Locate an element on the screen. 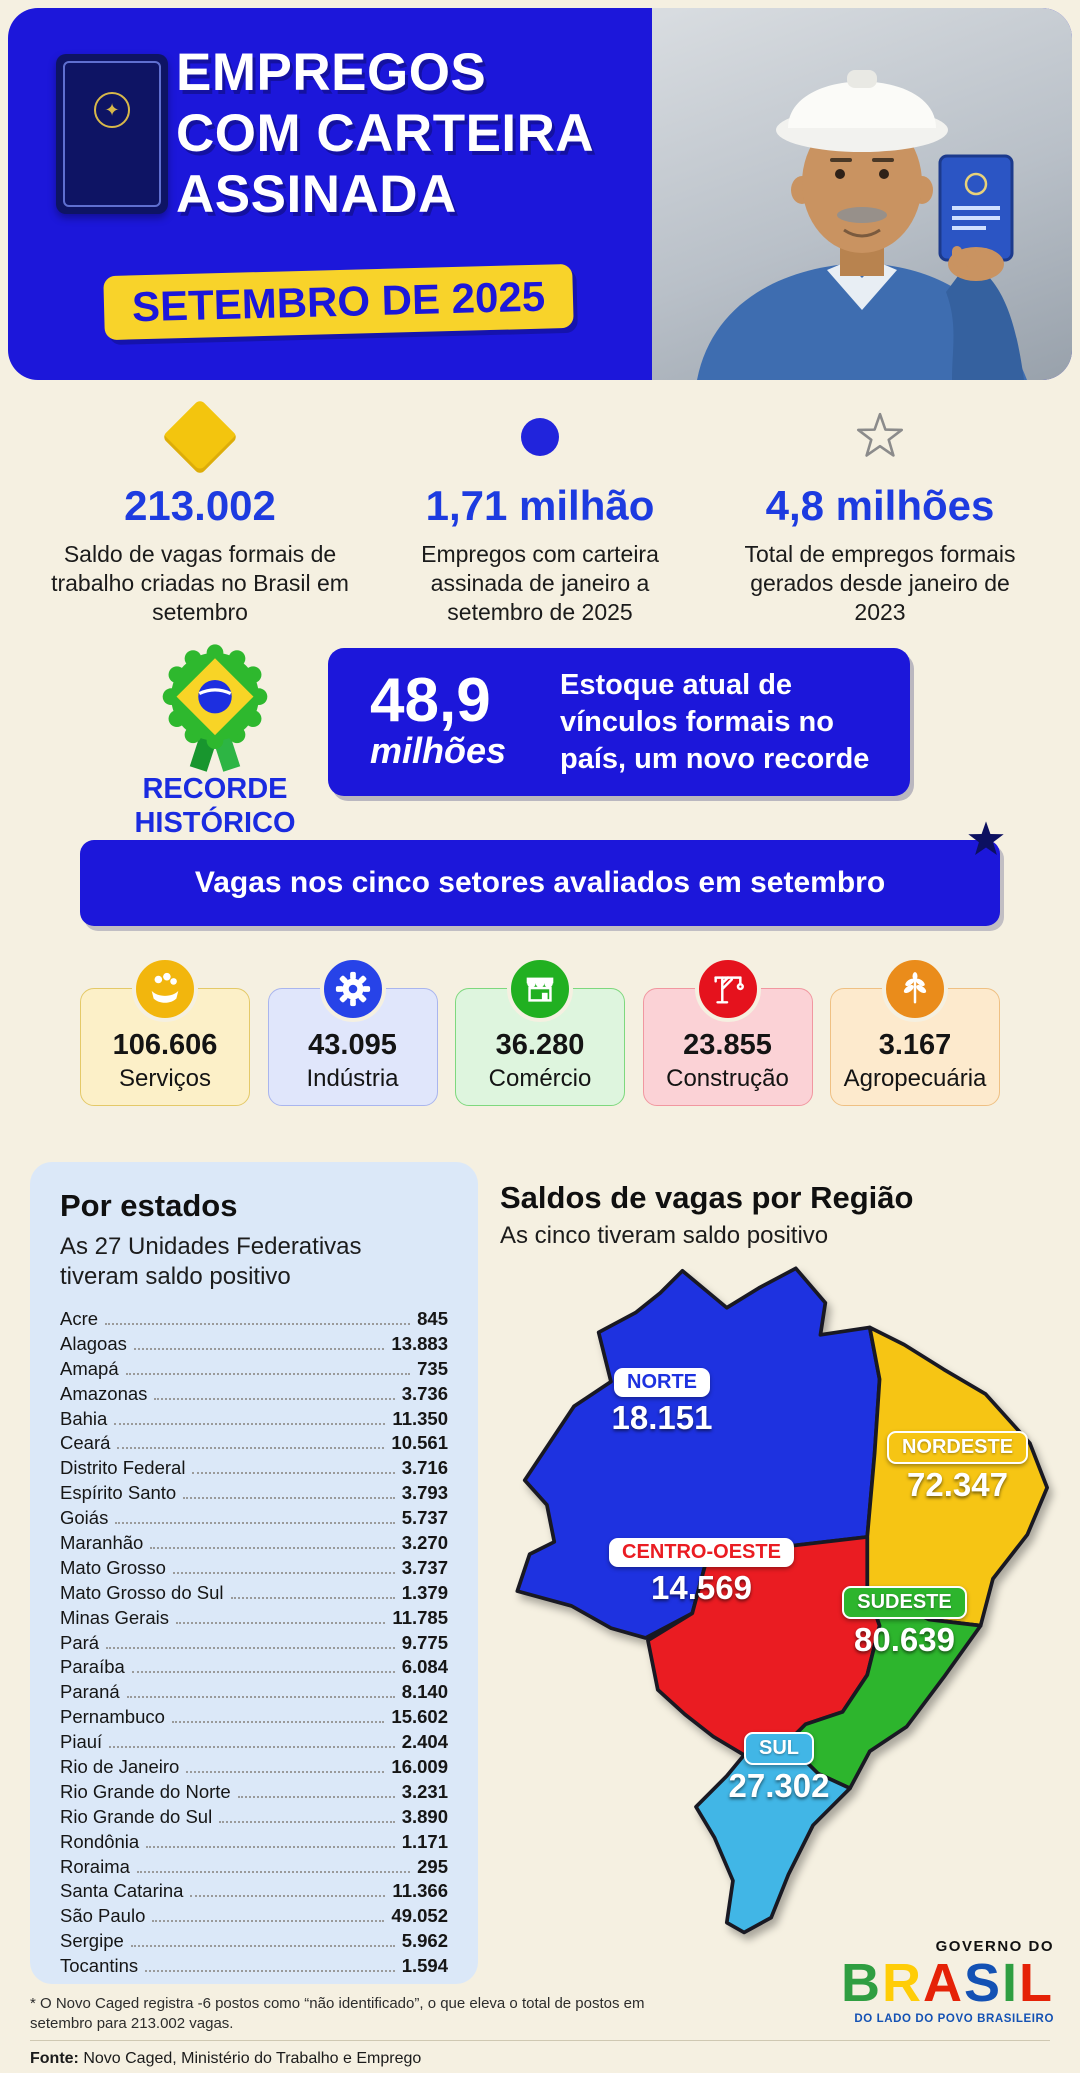  title-line-2: COM CARTEIRA is located at coordinates (385, 133).